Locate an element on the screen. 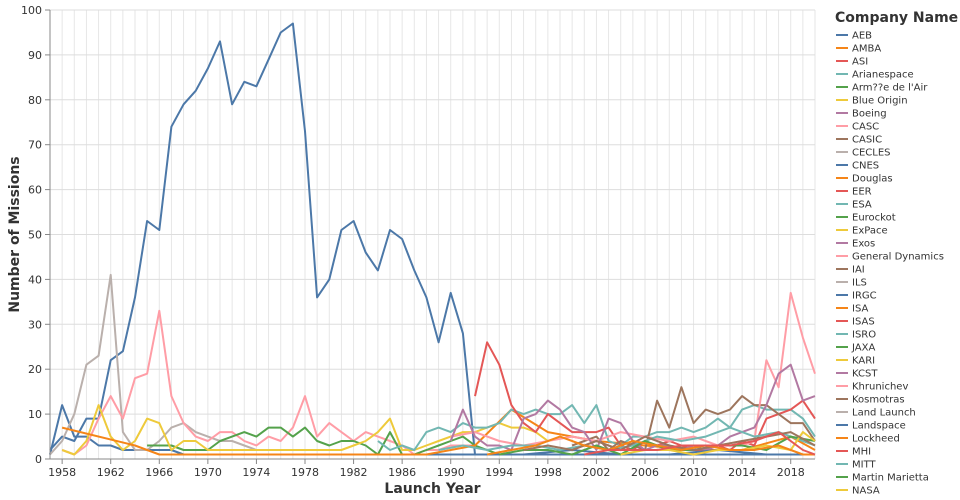 Image resolution: width=960 pixels, height=500 pixels. legend-title: Company Name is located at coordinates (896, 18).